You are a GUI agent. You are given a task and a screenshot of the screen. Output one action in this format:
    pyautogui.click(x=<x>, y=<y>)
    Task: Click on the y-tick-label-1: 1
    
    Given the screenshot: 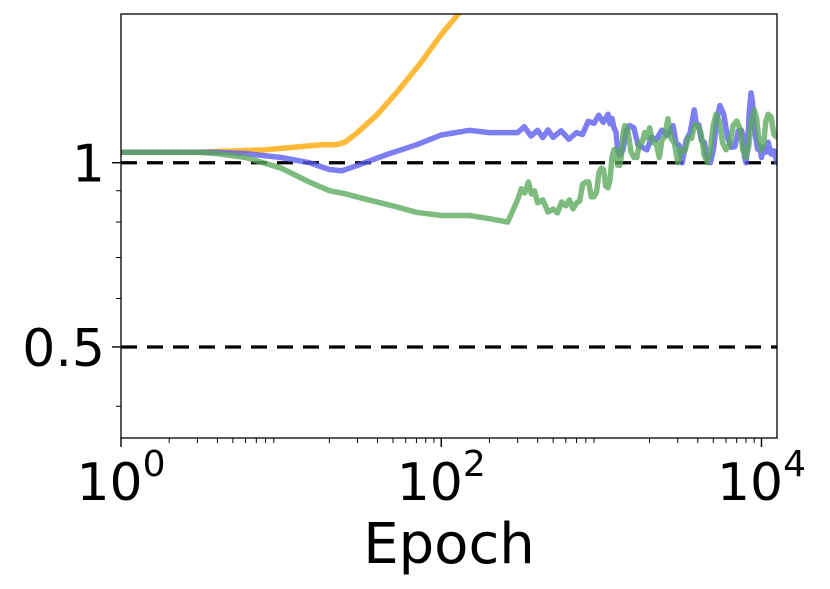 What is the action you would take?
    pyautogui.click(x=88, y=165)
    